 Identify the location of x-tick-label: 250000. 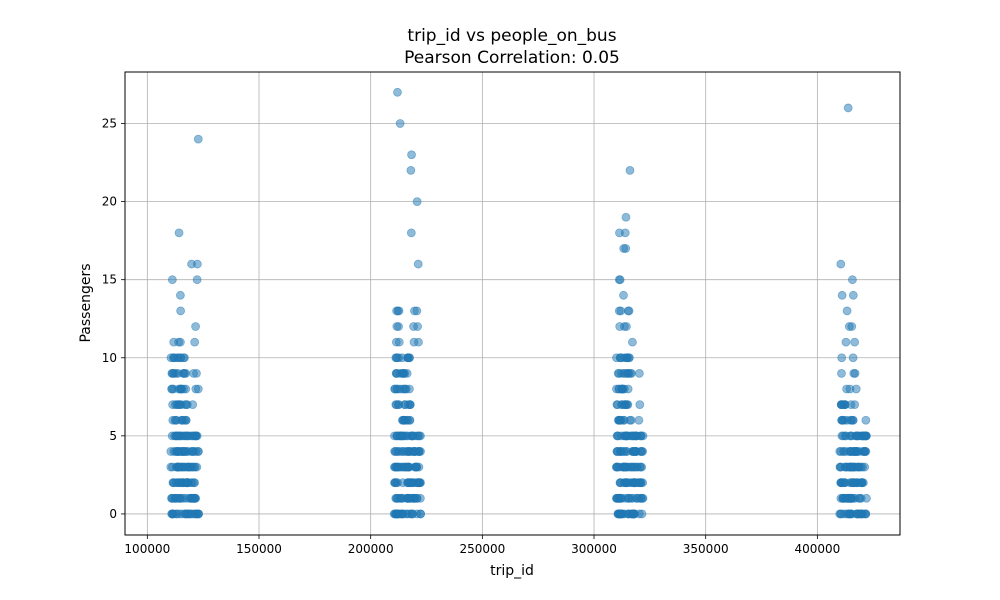
(482, 549).